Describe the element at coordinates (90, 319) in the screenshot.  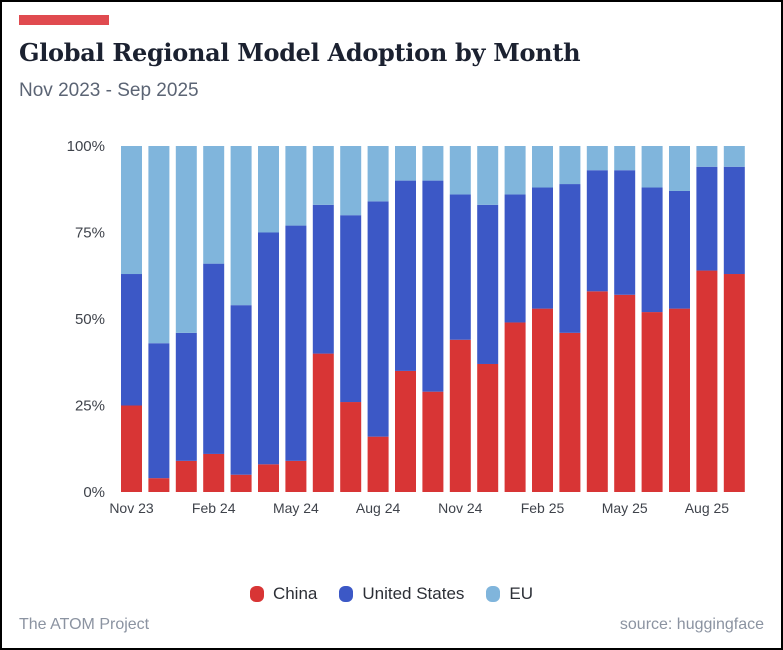
I see `y-tick-label: 50%` at that location.